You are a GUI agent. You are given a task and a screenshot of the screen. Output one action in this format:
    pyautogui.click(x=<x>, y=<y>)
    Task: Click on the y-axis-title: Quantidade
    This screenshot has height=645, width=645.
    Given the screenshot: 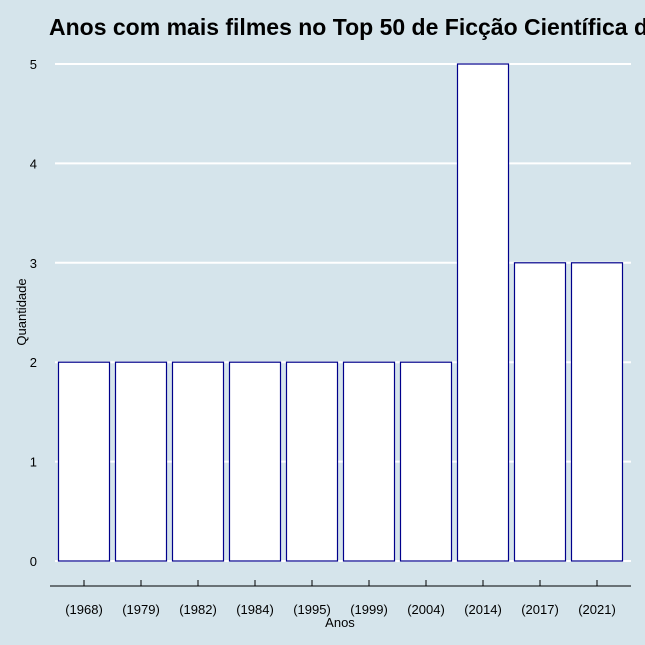 What is the action you would take?
    pyautogui.click(x=21, y=311)
    